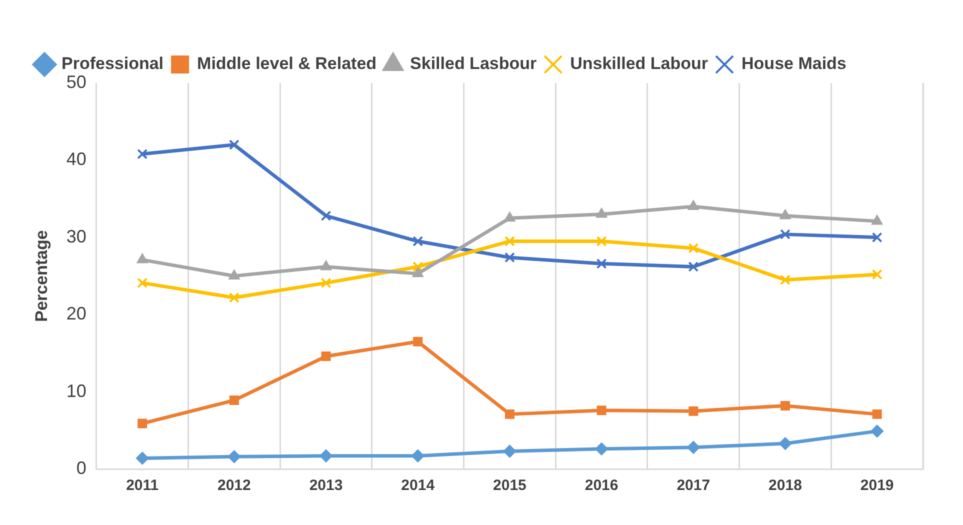 This screenshot has height=525, width=963. I want to click on x-tick-label: 2015, so click(509, 485).